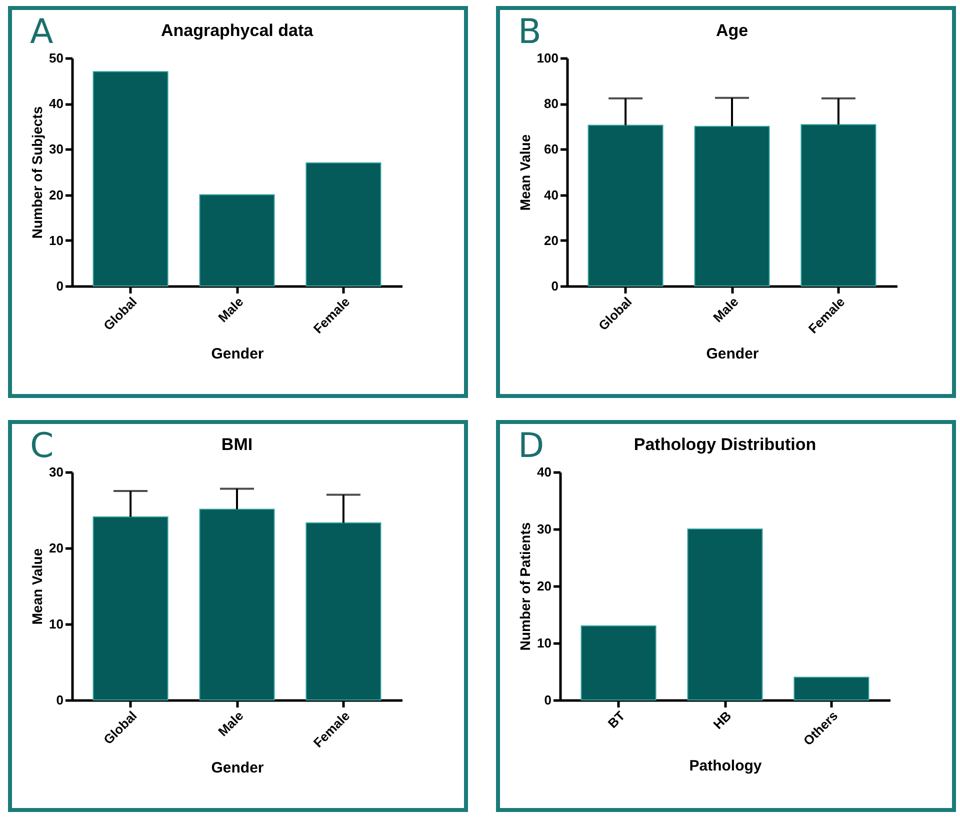 Image resolution: width=960 pixels, height=824 pixels. I want to click on chart-title: Anagraphycal data, so click(237, 30).